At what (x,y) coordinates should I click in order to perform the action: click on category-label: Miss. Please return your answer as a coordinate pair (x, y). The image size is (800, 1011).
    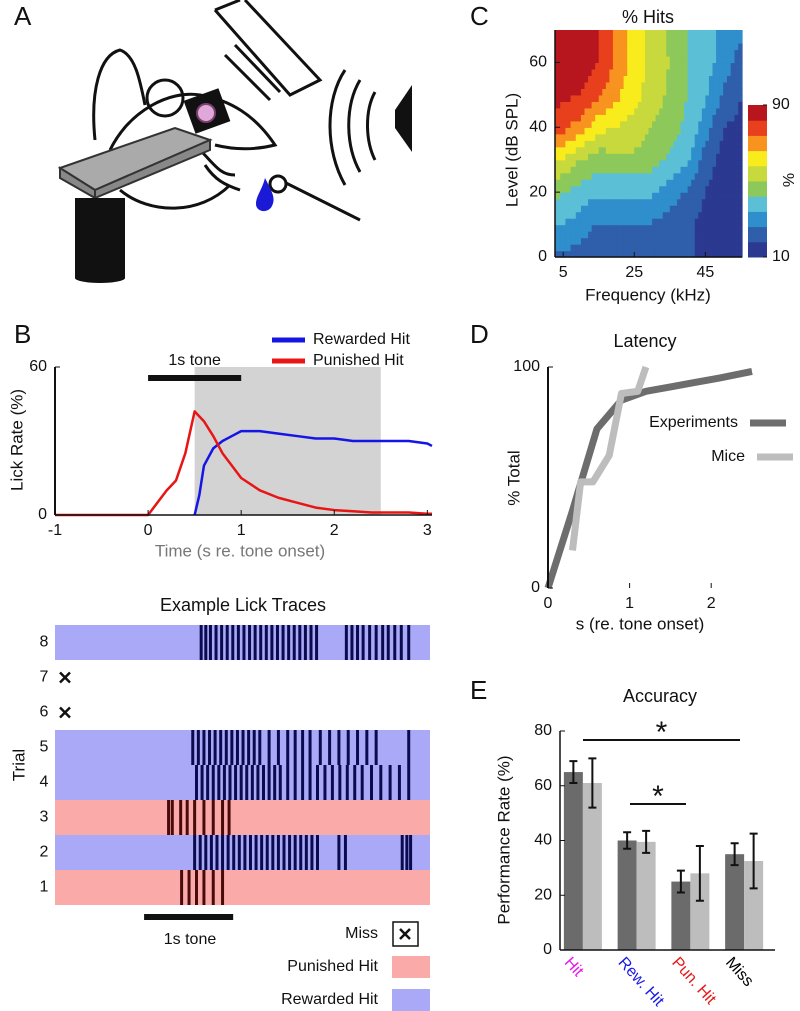
    Looking at the image, I should click on (739, 972).